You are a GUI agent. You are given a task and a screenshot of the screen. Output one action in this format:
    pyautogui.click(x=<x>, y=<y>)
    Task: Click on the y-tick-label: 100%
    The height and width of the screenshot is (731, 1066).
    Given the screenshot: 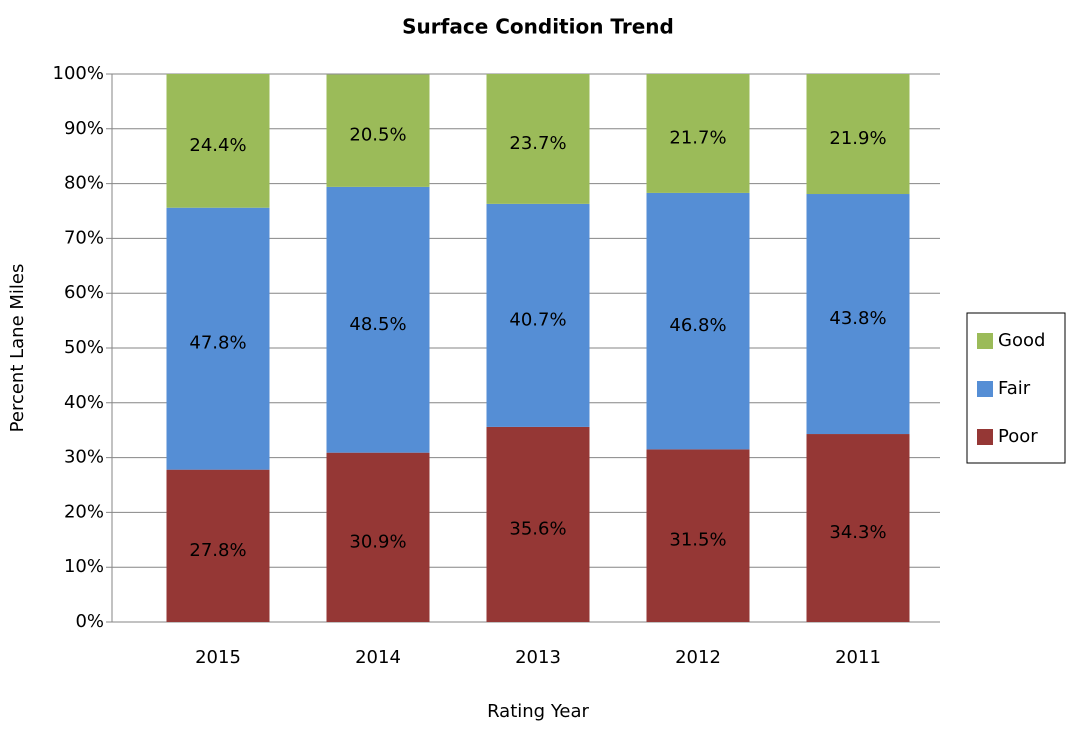 What is the action you would take?
    pyautogui.click(x=78, y=73)
    